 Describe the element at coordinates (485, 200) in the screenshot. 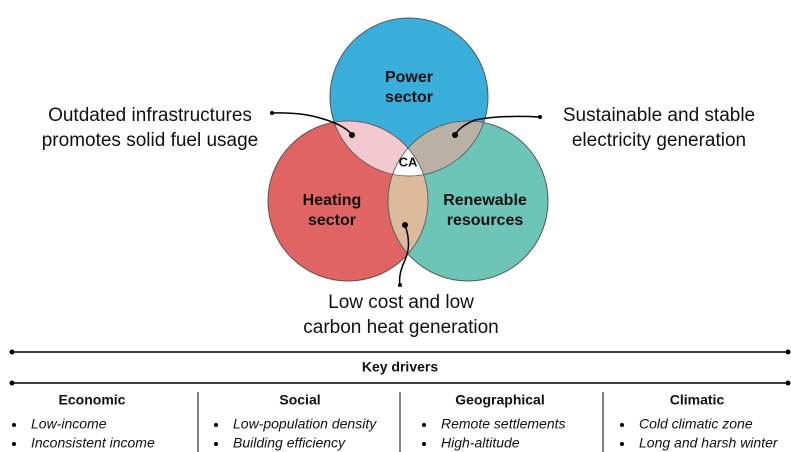

I see `set-label: Renewable` at that location.